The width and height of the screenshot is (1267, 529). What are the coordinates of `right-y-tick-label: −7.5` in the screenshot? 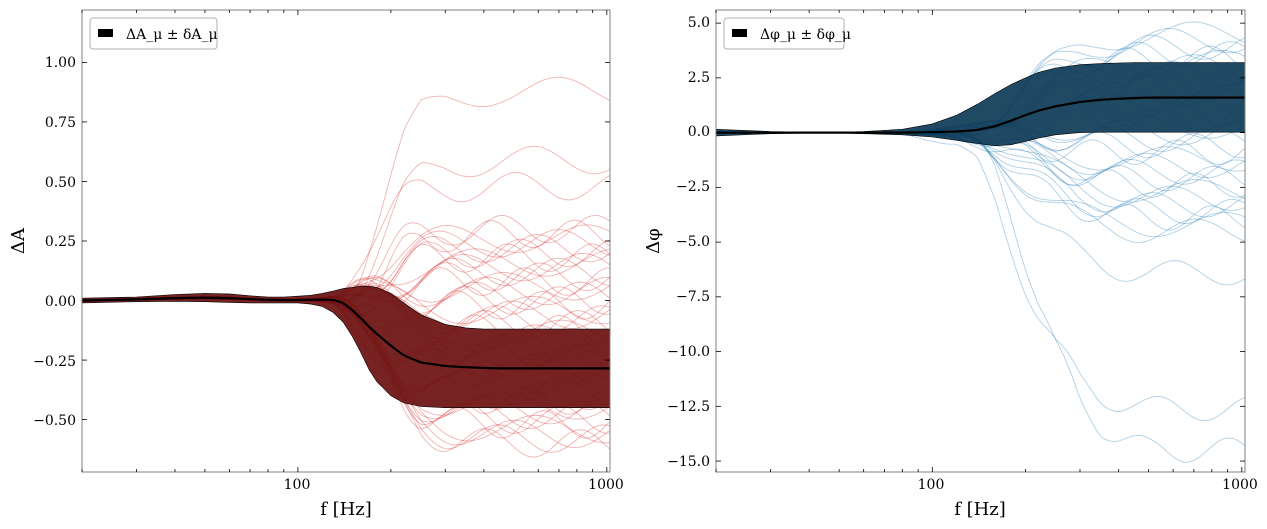 It's located at (693, 297).